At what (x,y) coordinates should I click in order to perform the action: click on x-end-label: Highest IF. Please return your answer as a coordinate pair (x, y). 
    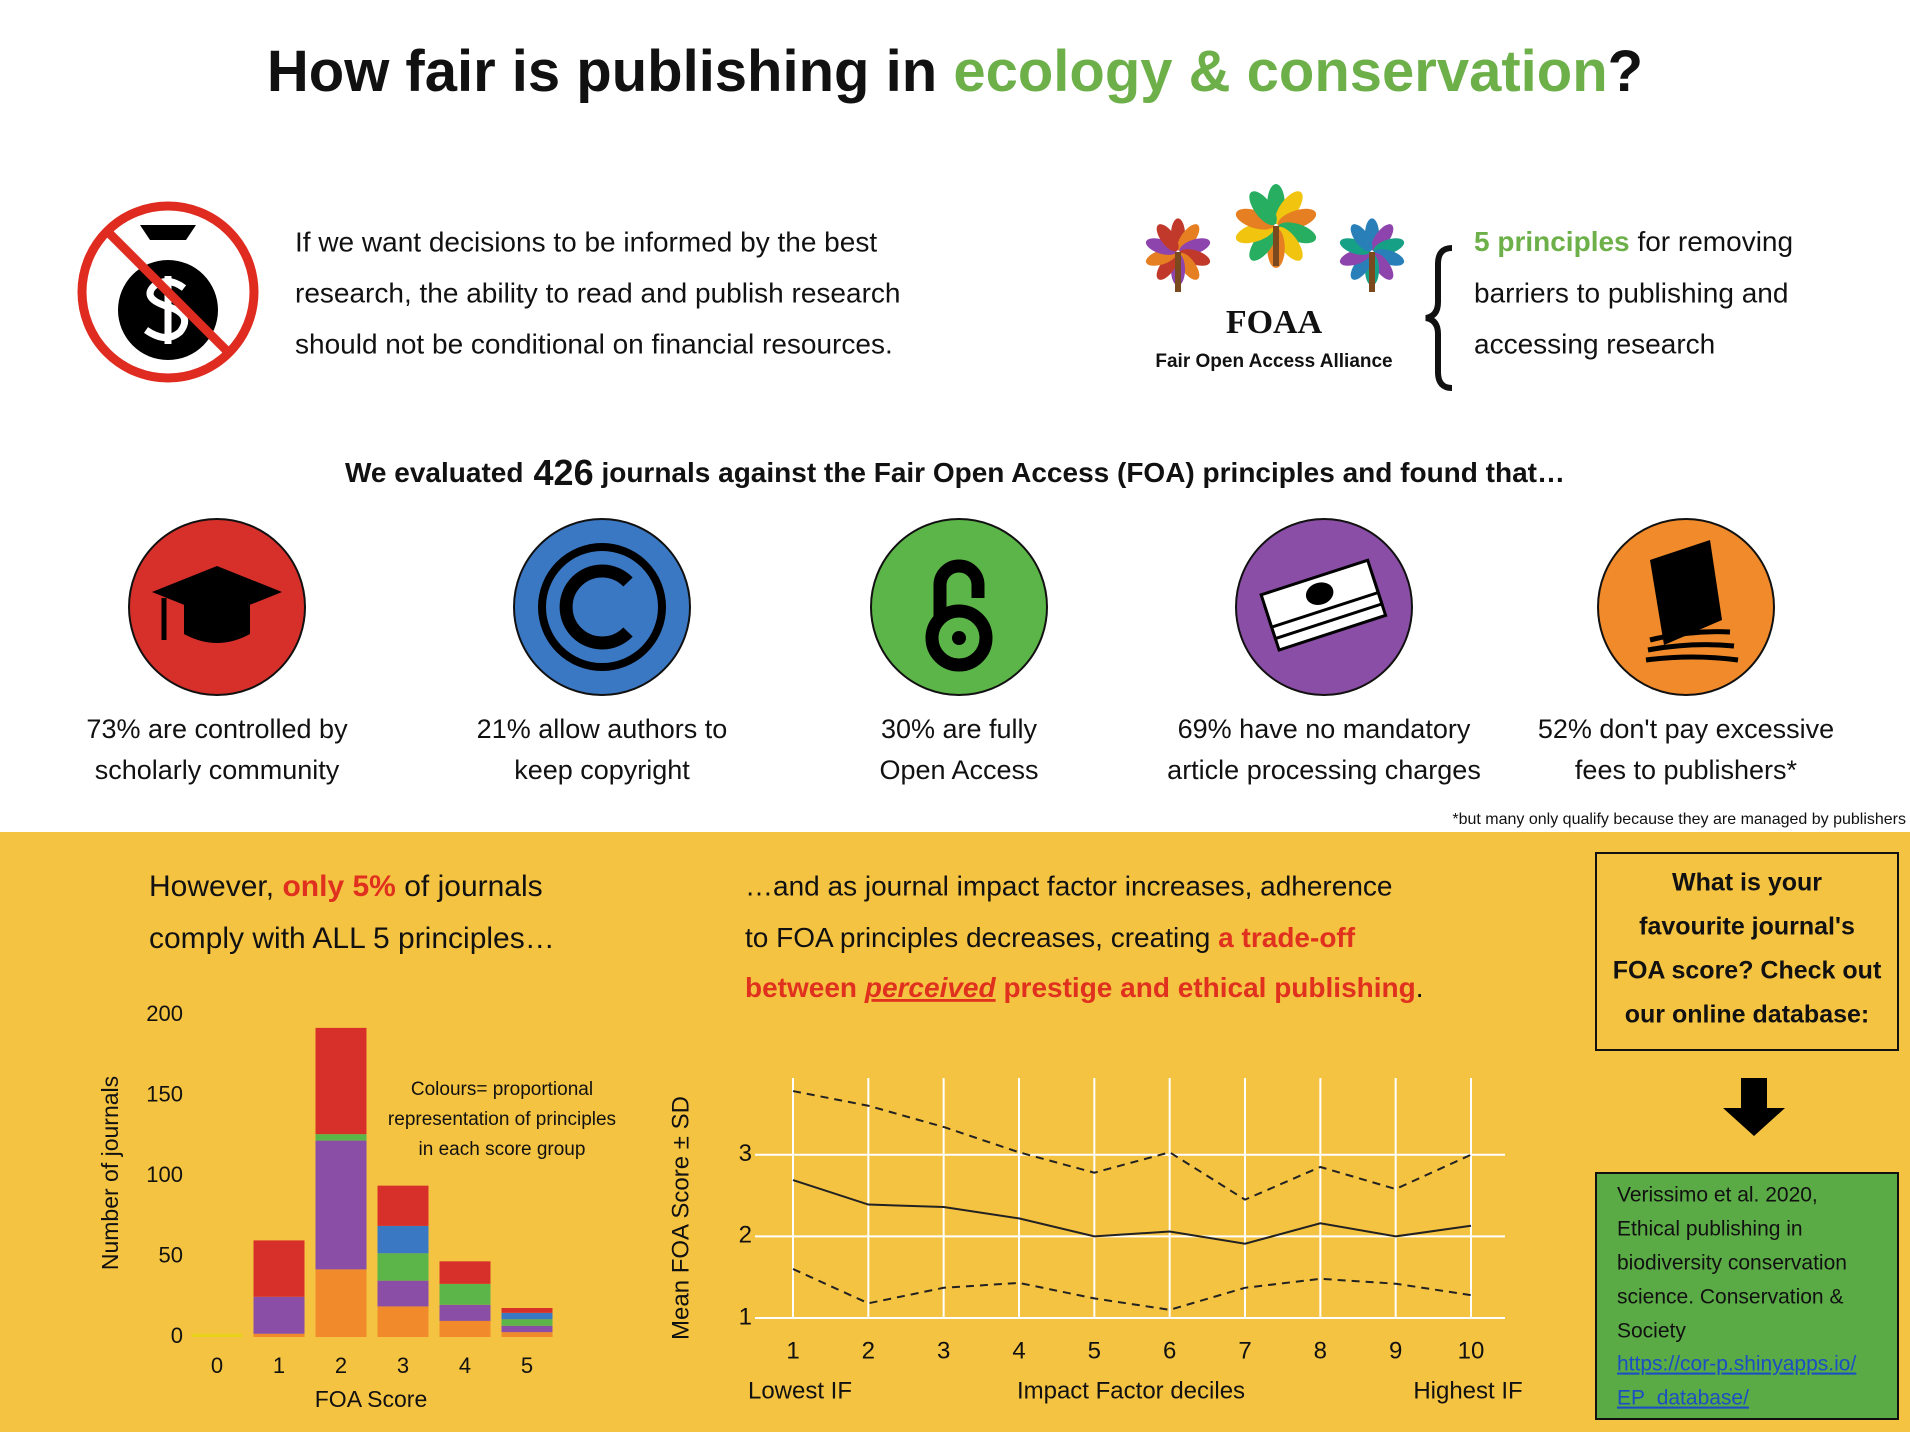
    Looking at the image, I should click on (1467, 1390).